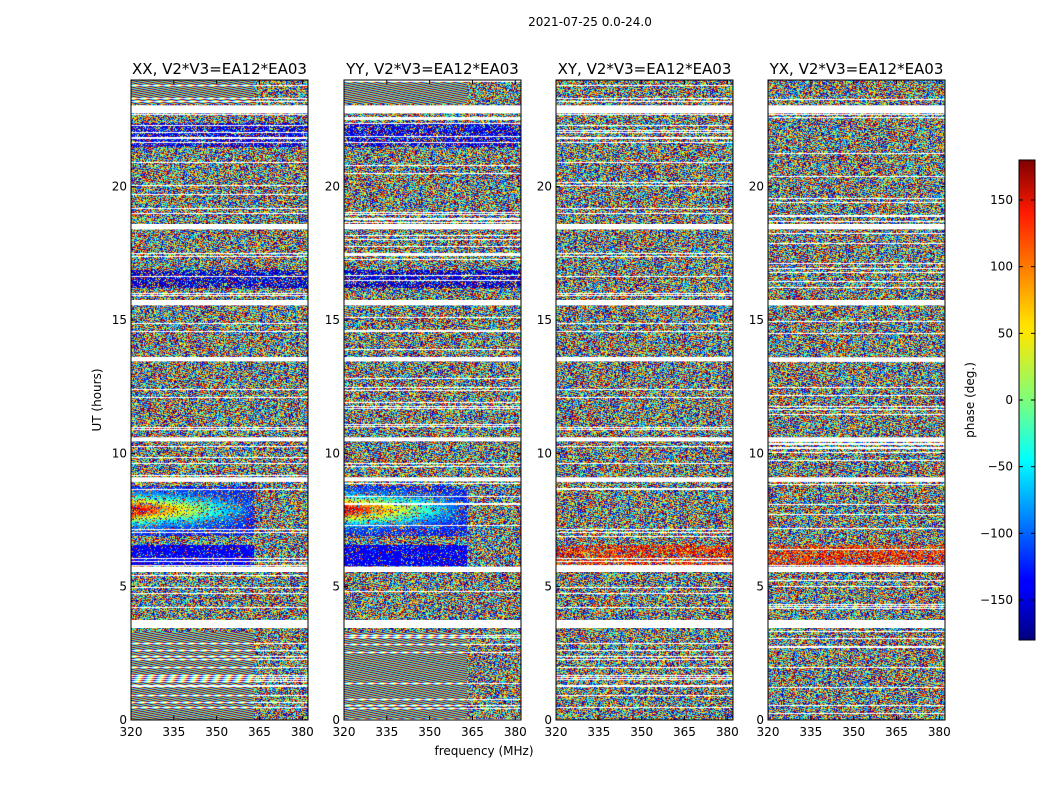 Image resolution: width=1050 pixels, height=800 pixels. What do you see at coordinates (1001, 200) in the screenshot?
I see `colorbar-tick-label: 150` at bounding box center [1001, 200].